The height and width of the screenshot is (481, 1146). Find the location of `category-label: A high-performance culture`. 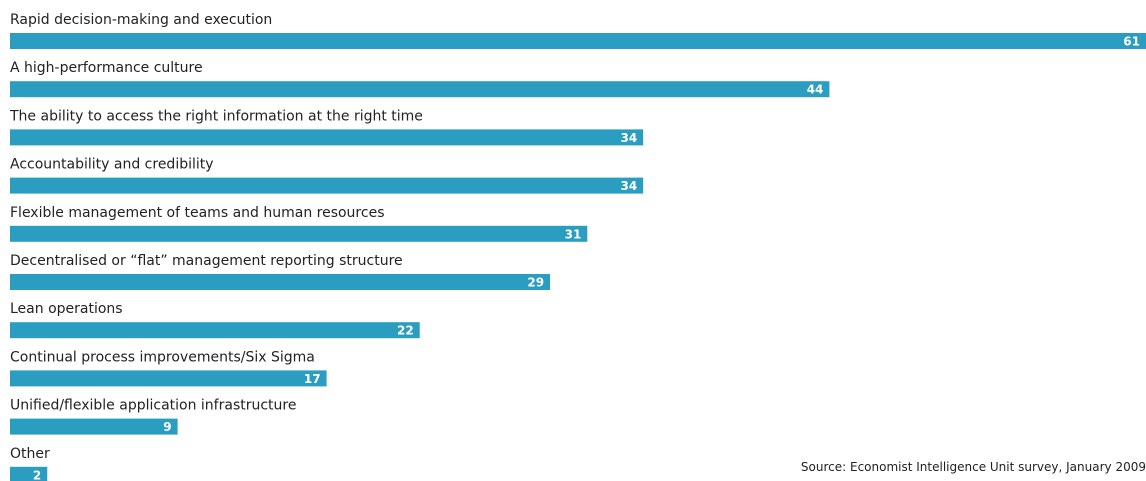

category-label: A high-performance culture is located at coordinates (106, 68).